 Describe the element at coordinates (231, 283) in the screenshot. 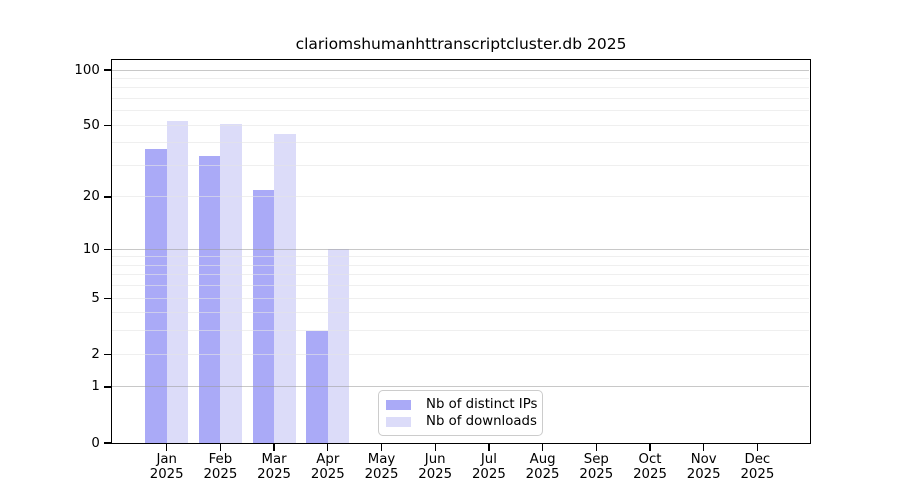

I see `bar-feb-downloads` at that location.